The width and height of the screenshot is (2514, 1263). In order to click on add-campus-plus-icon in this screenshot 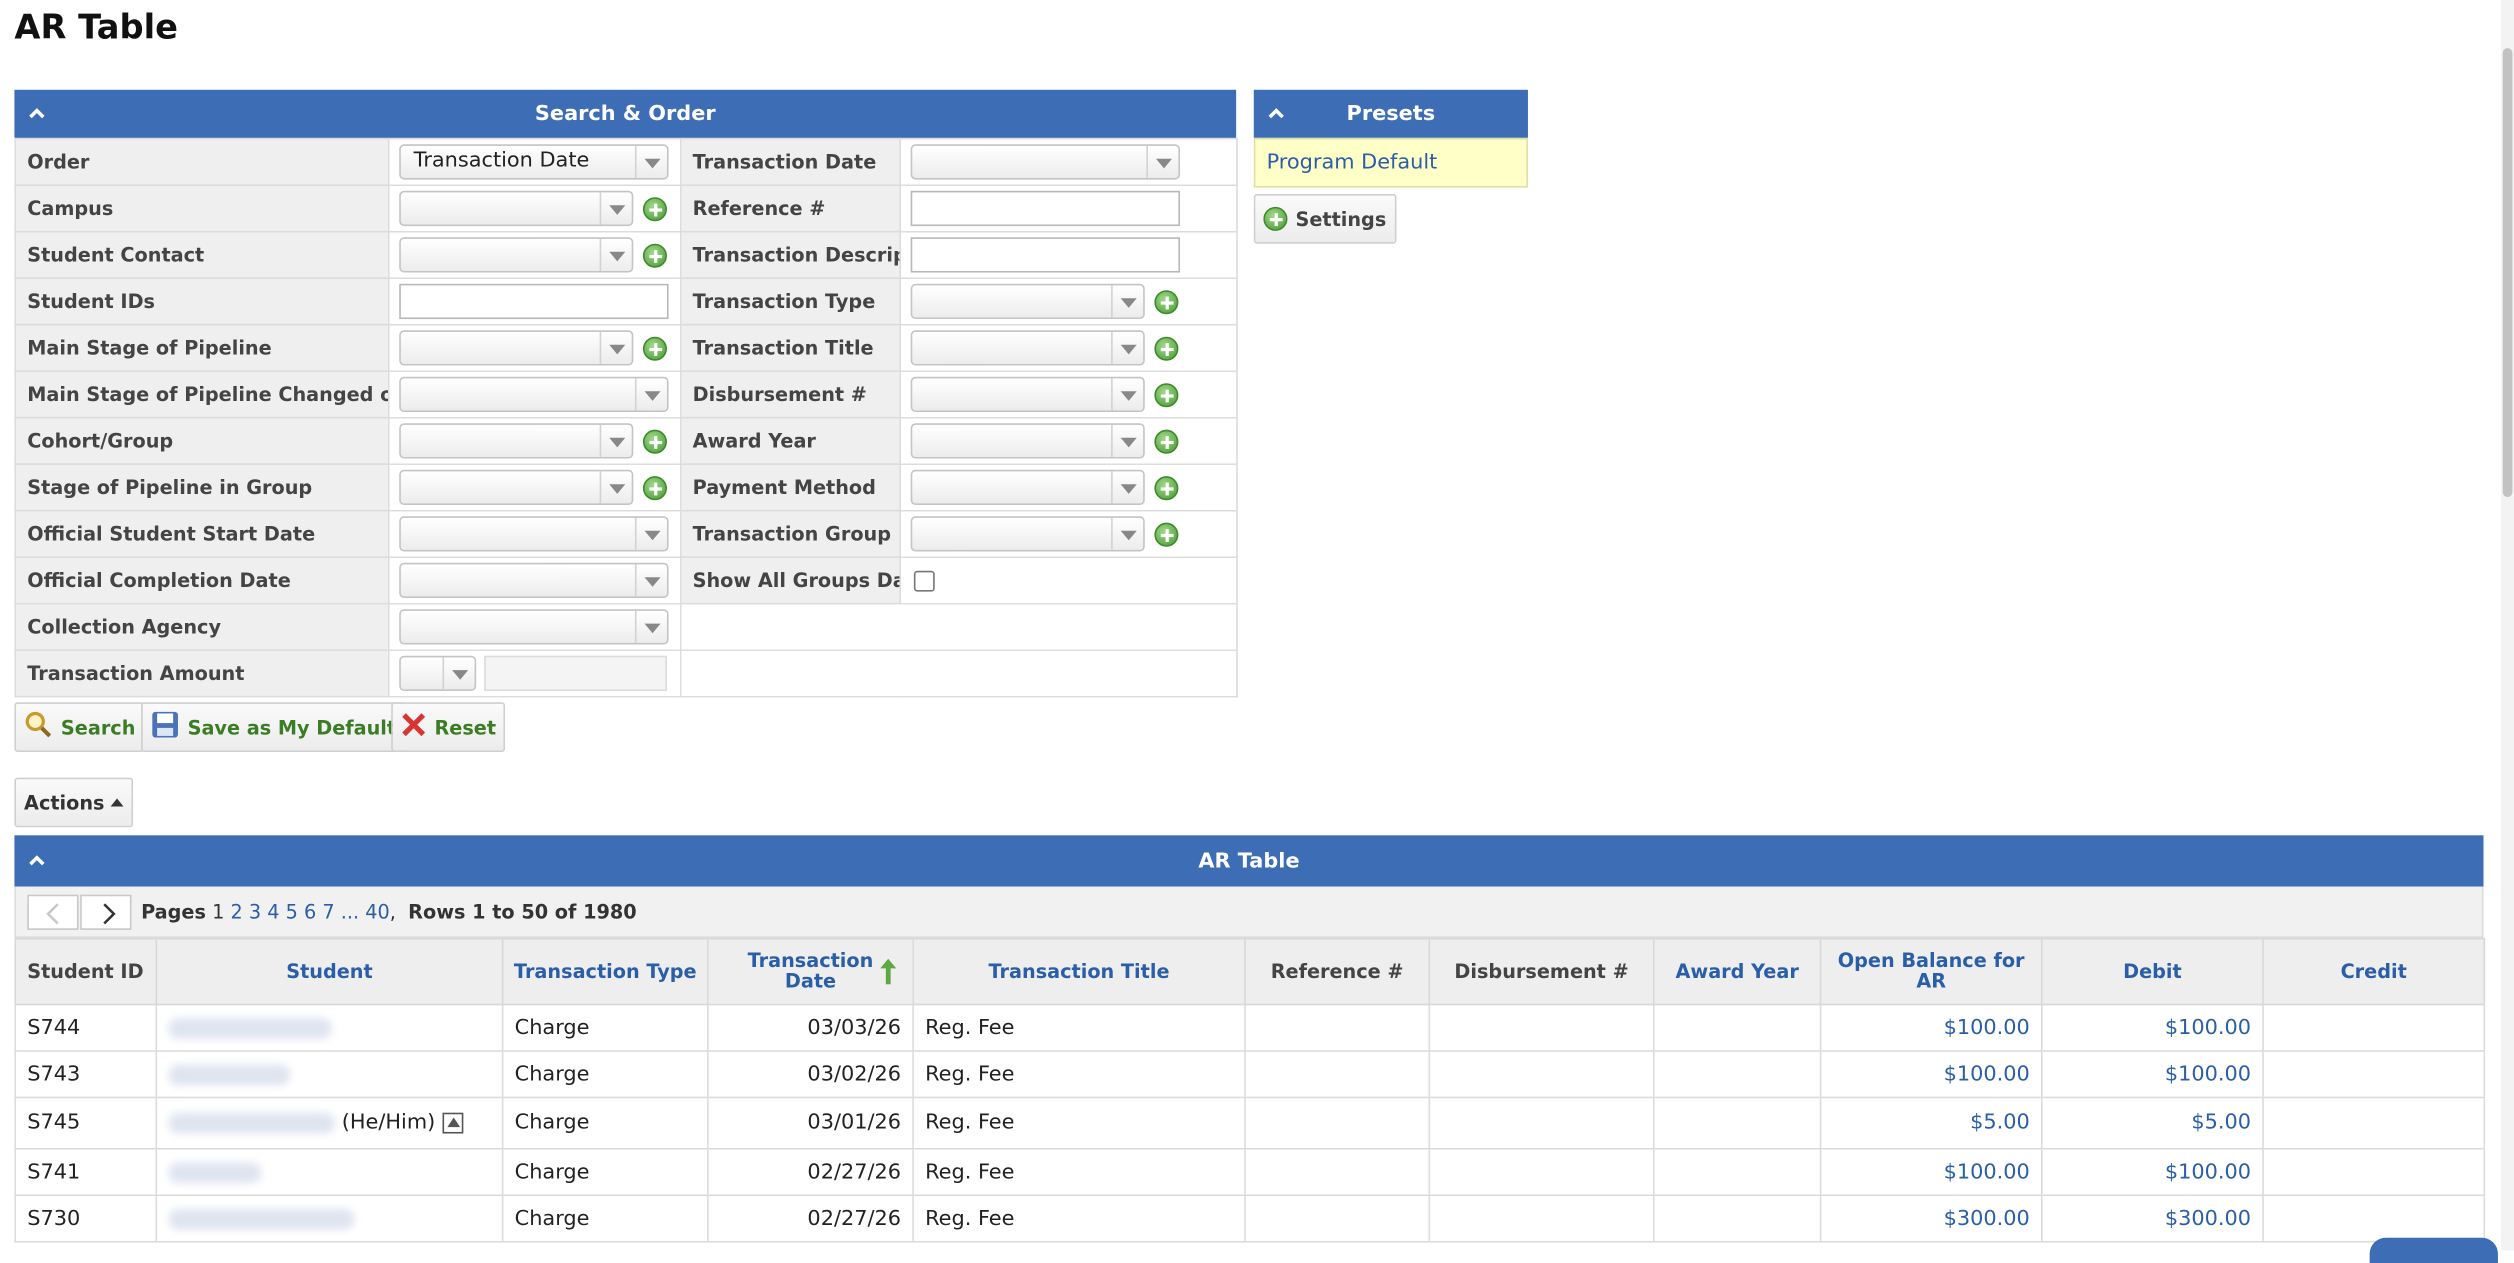, I will do `click(654, 208)`.